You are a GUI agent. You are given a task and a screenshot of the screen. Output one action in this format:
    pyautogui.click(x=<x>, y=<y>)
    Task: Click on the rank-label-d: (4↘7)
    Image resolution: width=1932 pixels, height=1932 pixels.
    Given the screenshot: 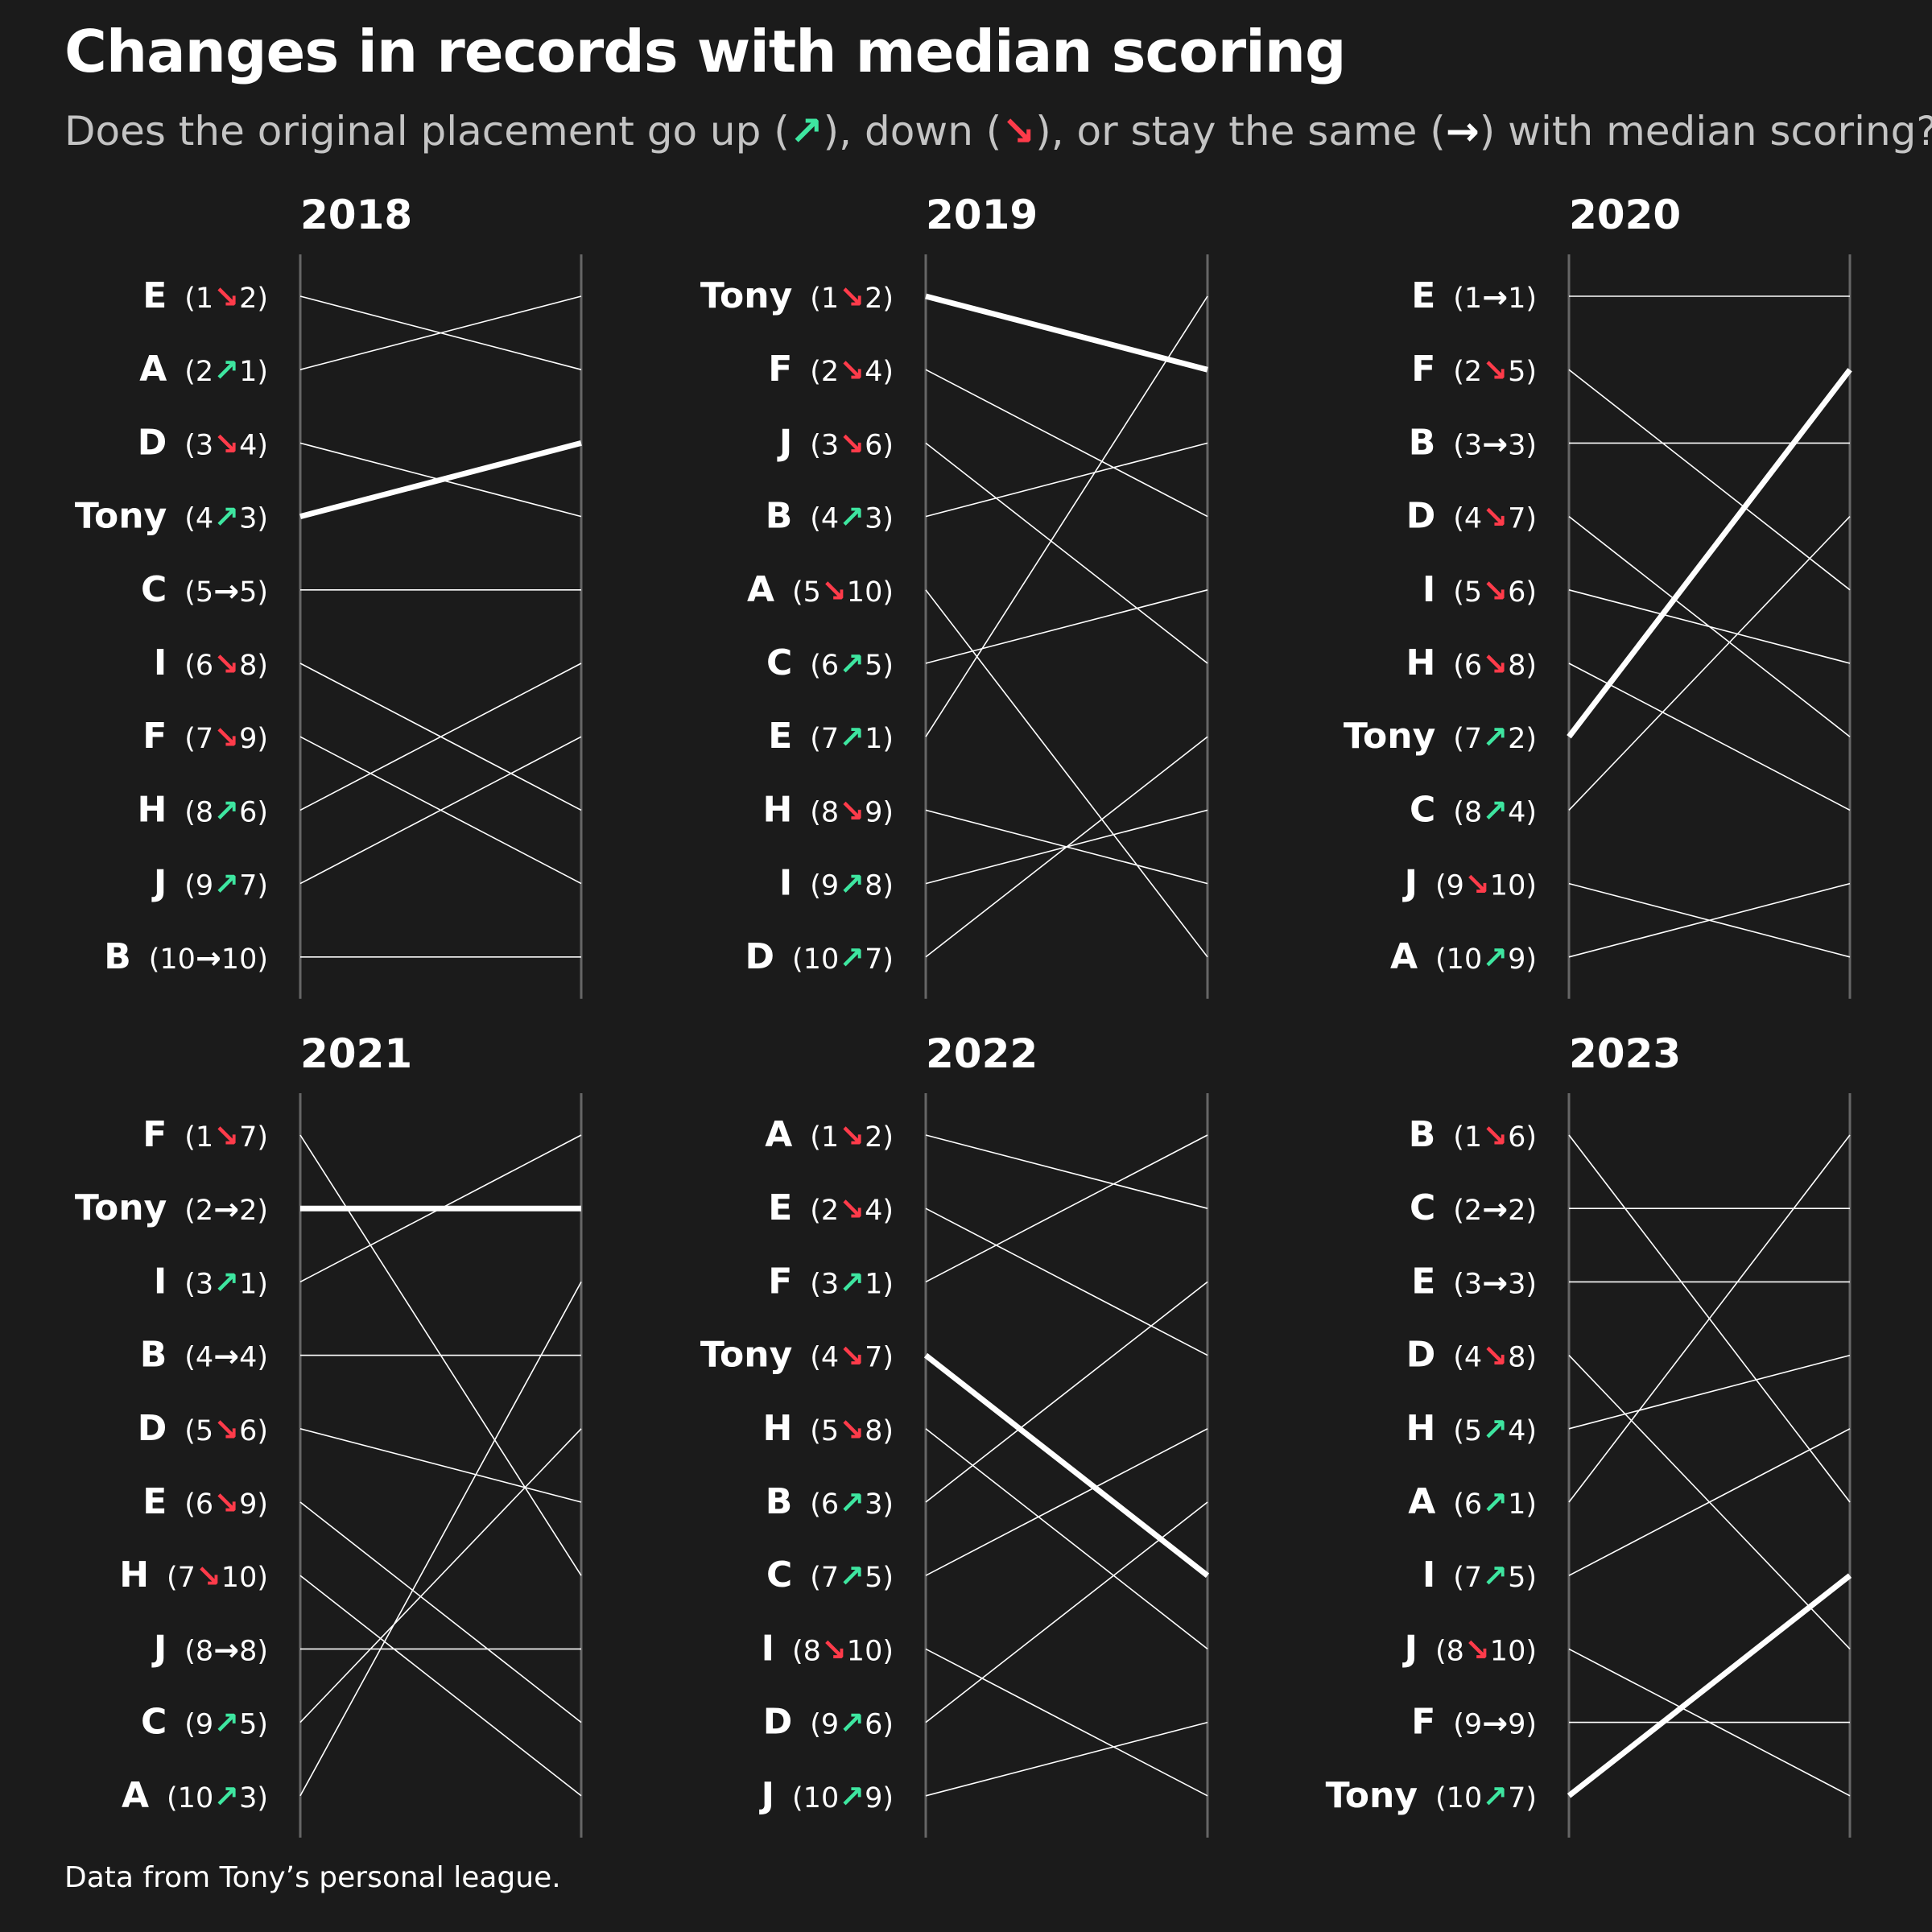 What is the action you would take?
    pyautogui.click(x=1495, y=517)
    